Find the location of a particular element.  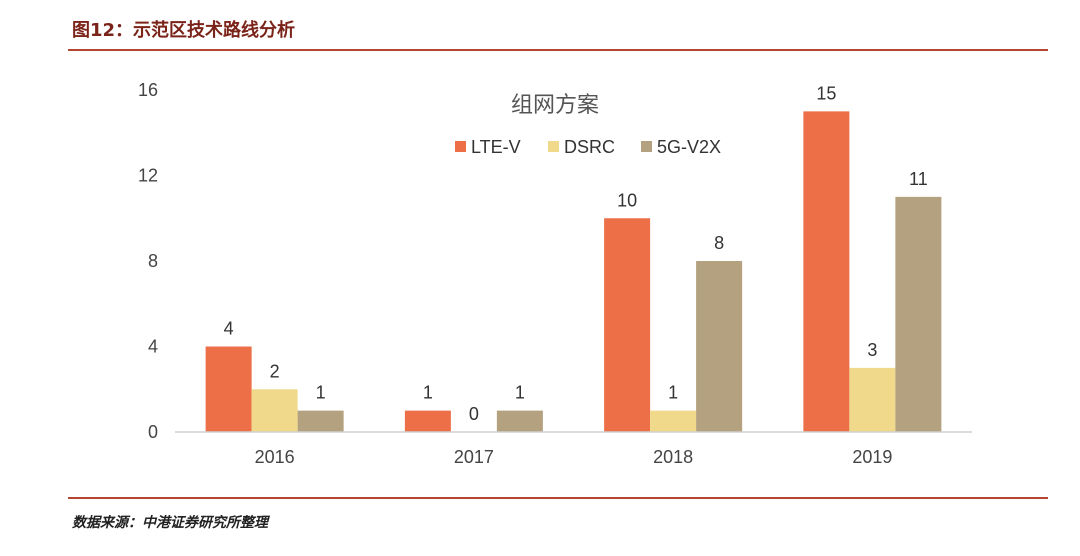

source-note: 数据来源：中港证券研究所整理 is located at coordinates (170, 523).